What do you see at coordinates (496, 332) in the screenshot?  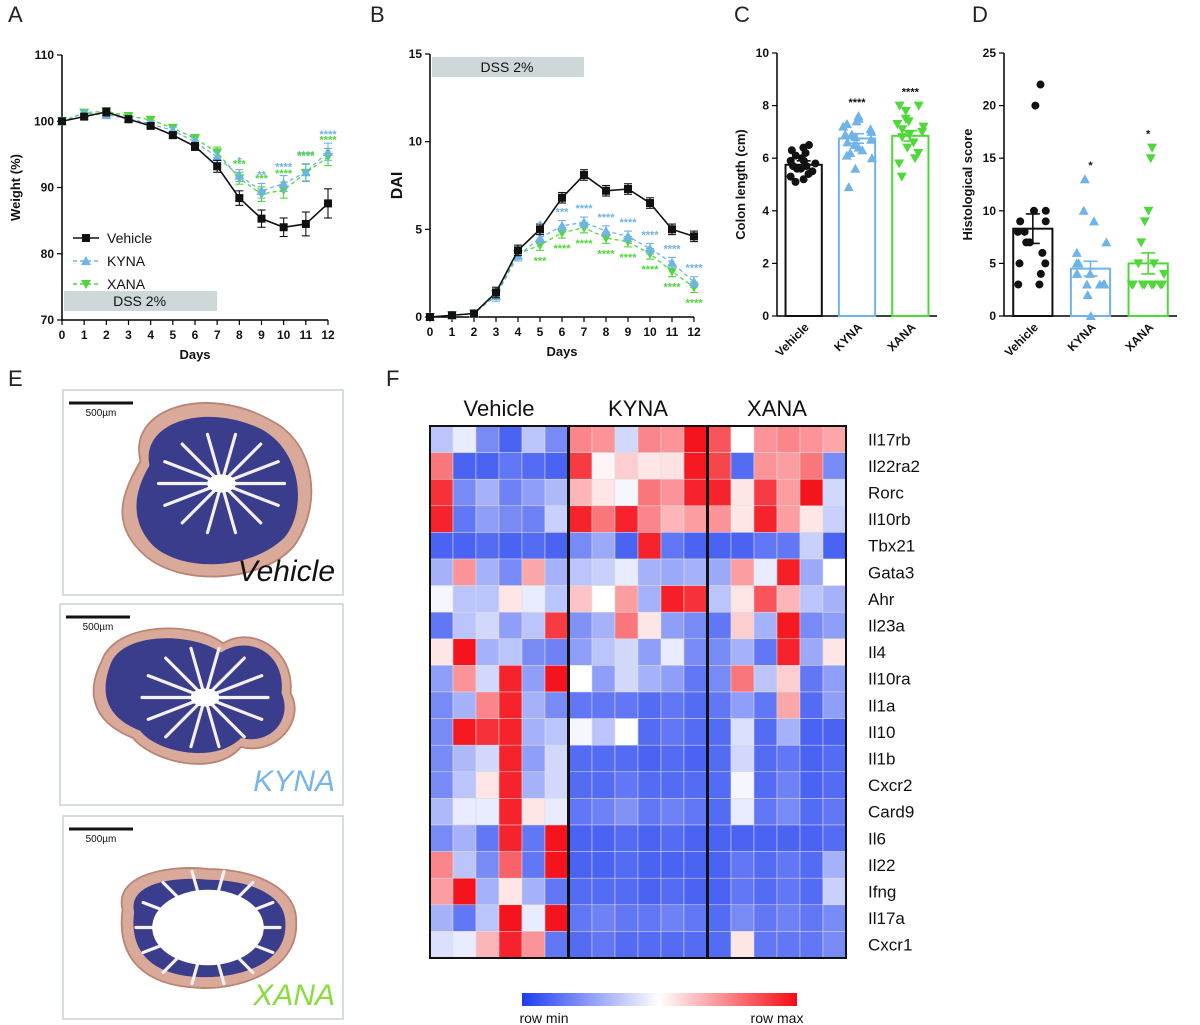 I see `x-tick-label: 3` at bounding box center [496, 332].